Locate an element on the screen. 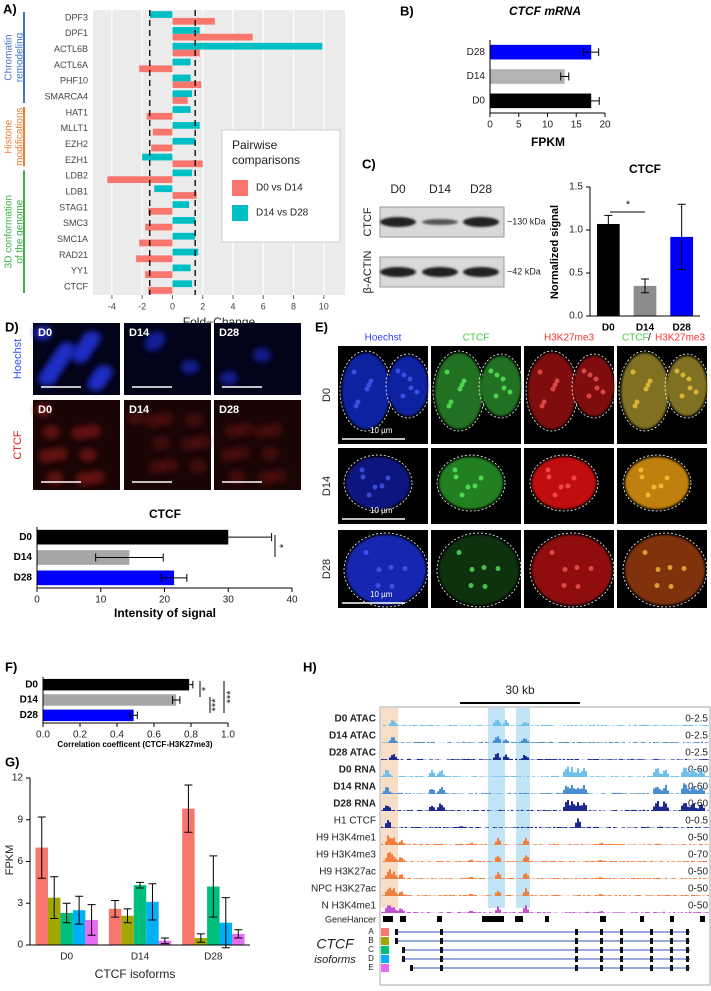 This screenshot has height=991, width=711. isoform-label: A is located at coordinates (371, 931).